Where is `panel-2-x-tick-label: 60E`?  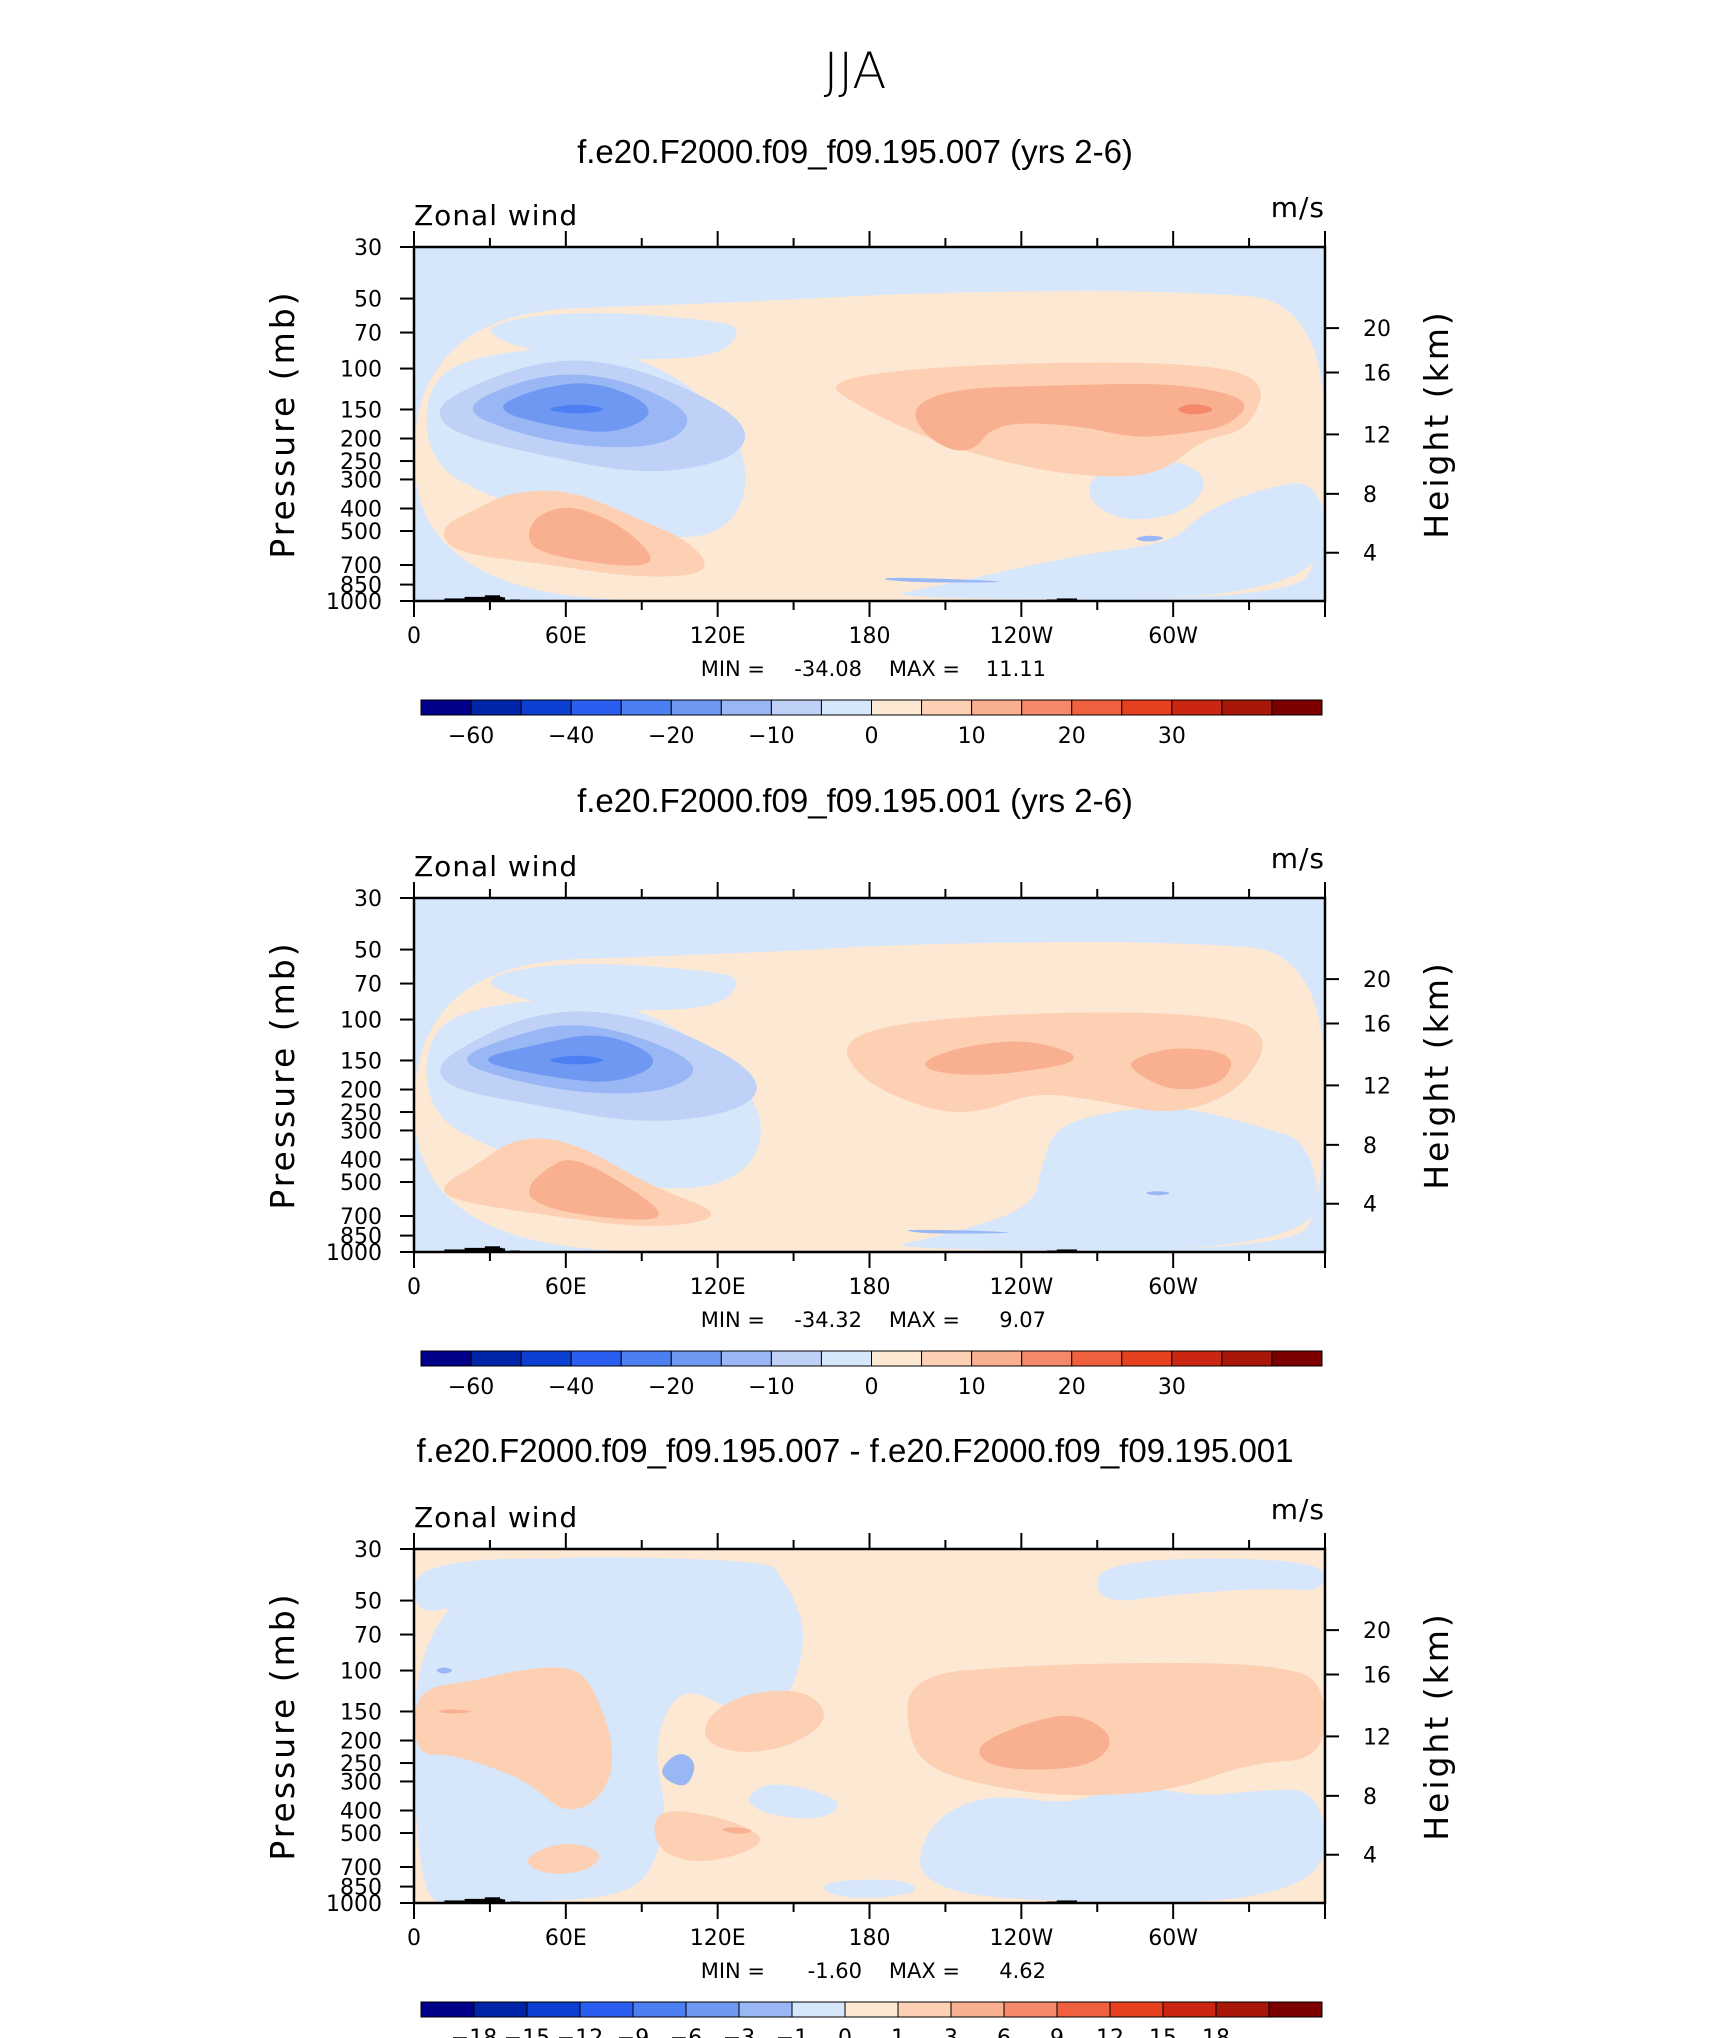
panel-2-x-tick-label: 60E is located at coordinates (566, 1287).